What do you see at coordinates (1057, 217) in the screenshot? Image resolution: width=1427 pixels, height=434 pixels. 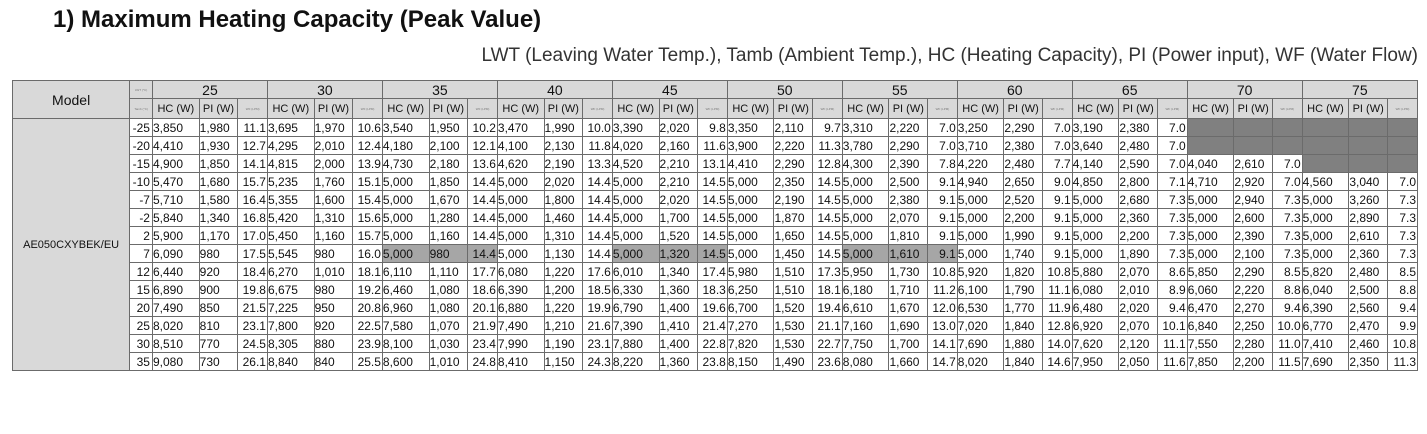 I see `wf-cell: 9.1` at bounding box center [1057, 217].